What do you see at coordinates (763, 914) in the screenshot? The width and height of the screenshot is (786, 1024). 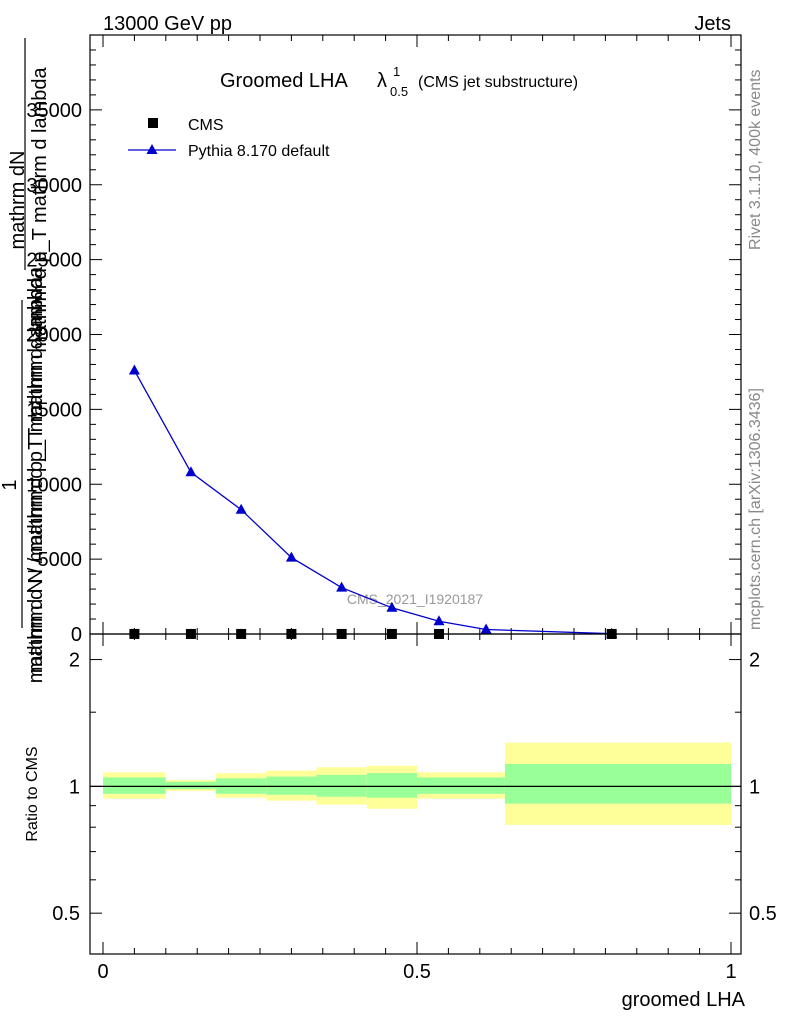 I see `ratio-y-tick-label-right: 0.5` at bounding box center [763, 914].